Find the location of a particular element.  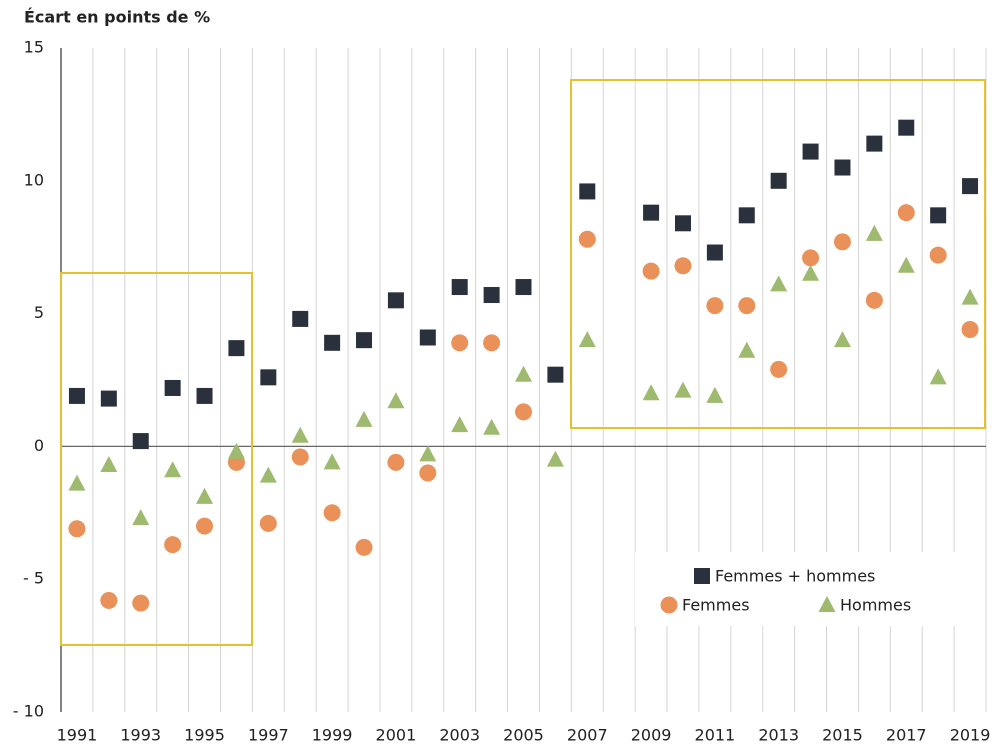

legend-label: Hommes is located at coordinates (875, 605).